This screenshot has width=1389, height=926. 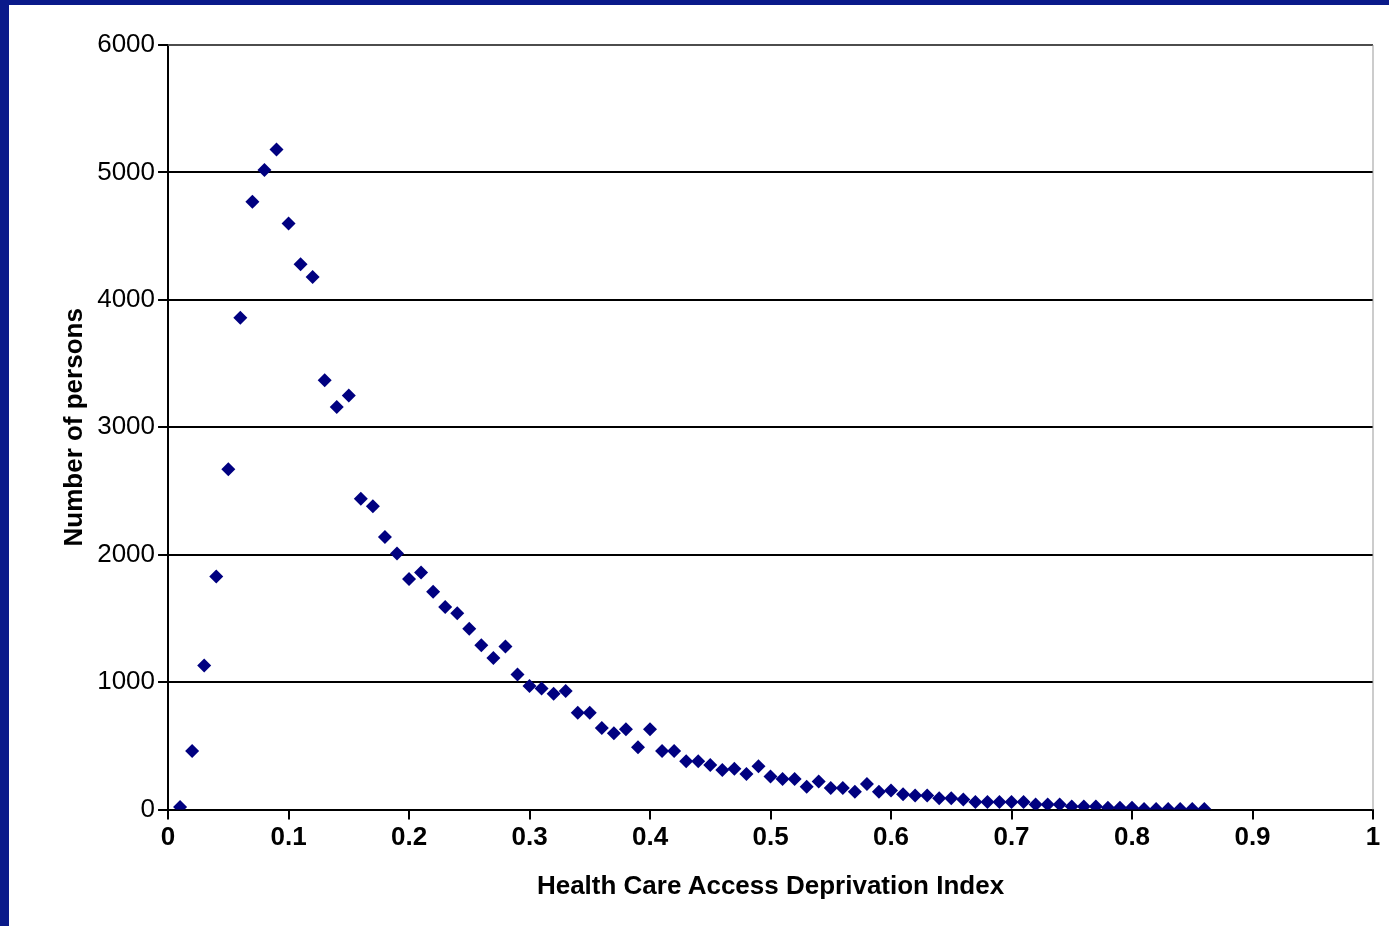 I want to click on x-tick-label: 0.5, so click(x=770, y=836).